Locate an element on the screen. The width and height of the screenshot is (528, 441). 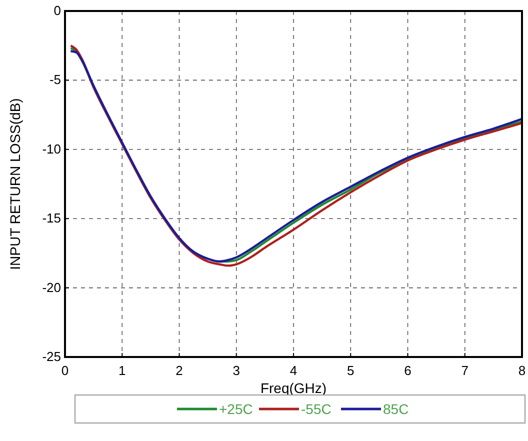
legend-label: -55C is located at coordinates (316, 409).